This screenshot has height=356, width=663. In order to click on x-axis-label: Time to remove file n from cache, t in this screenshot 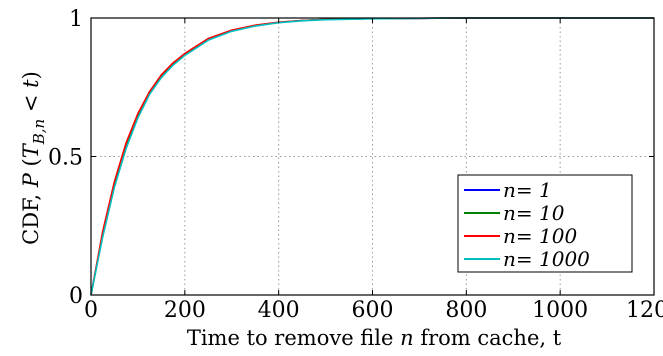, I will do `click(374, 338)`.